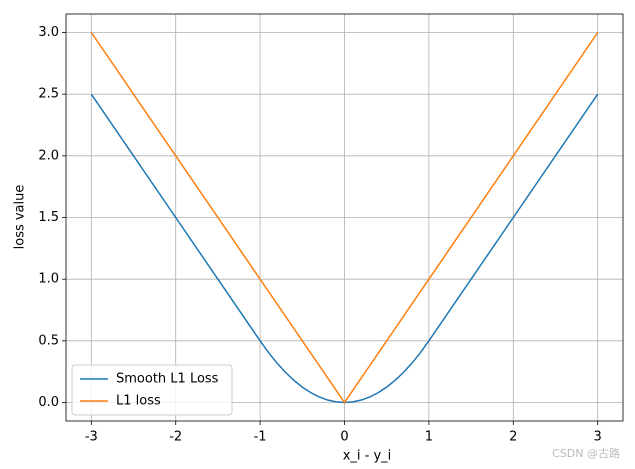  I want to click on legend-label: Smooth L1 Loss, so click(167, 379).